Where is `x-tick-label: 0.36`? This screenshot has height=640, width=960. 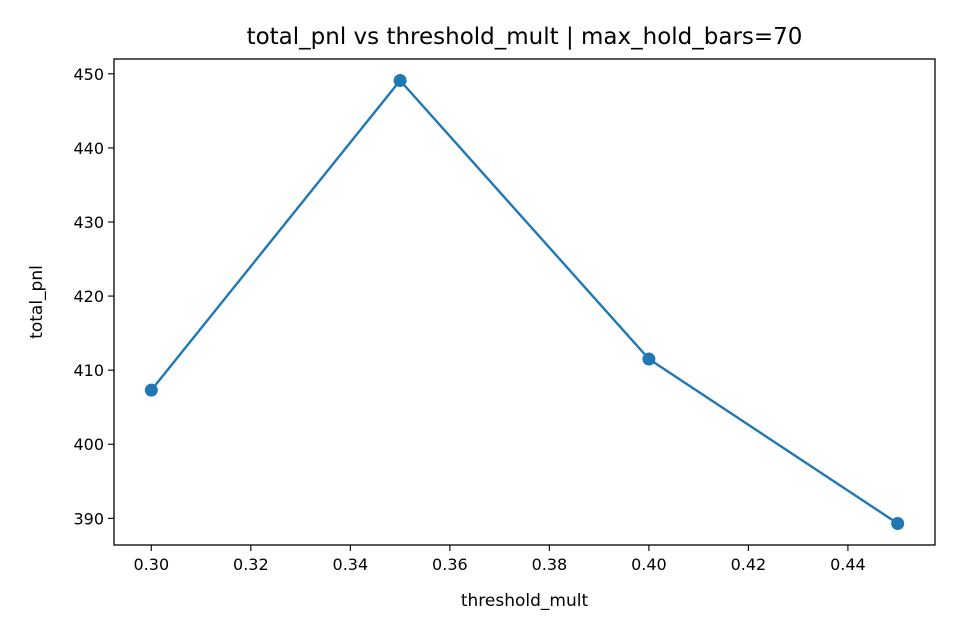 x-tick-label: 0.36 is located at coordinates (450, 564).